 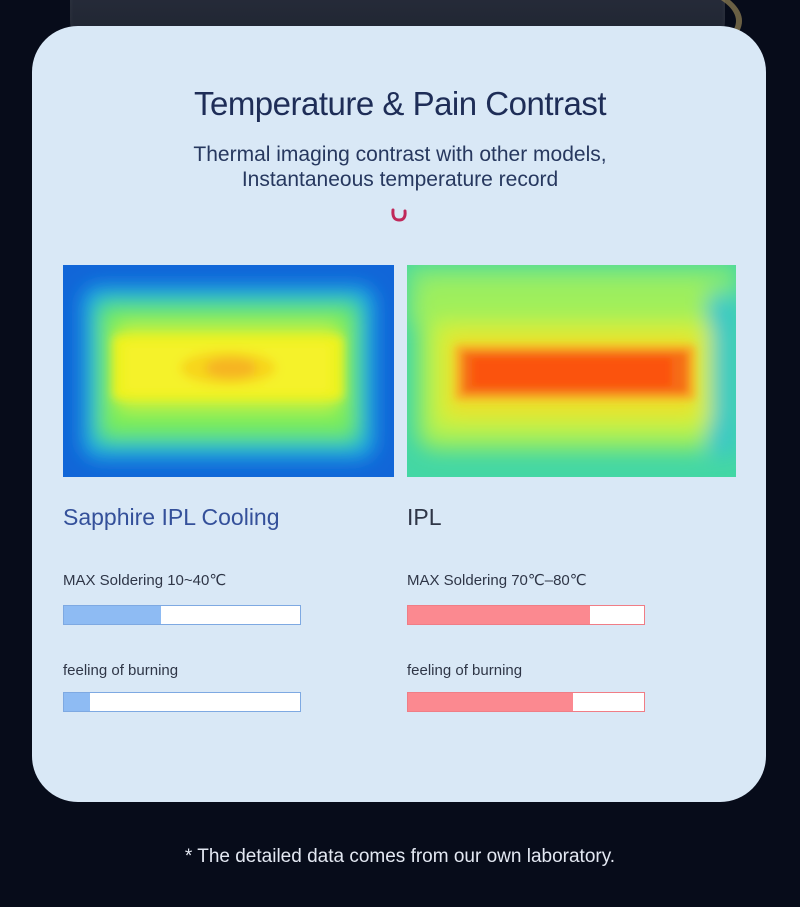 I want to click on page-title: Temperature & Pain Contrast, so click(x=400, y=103).